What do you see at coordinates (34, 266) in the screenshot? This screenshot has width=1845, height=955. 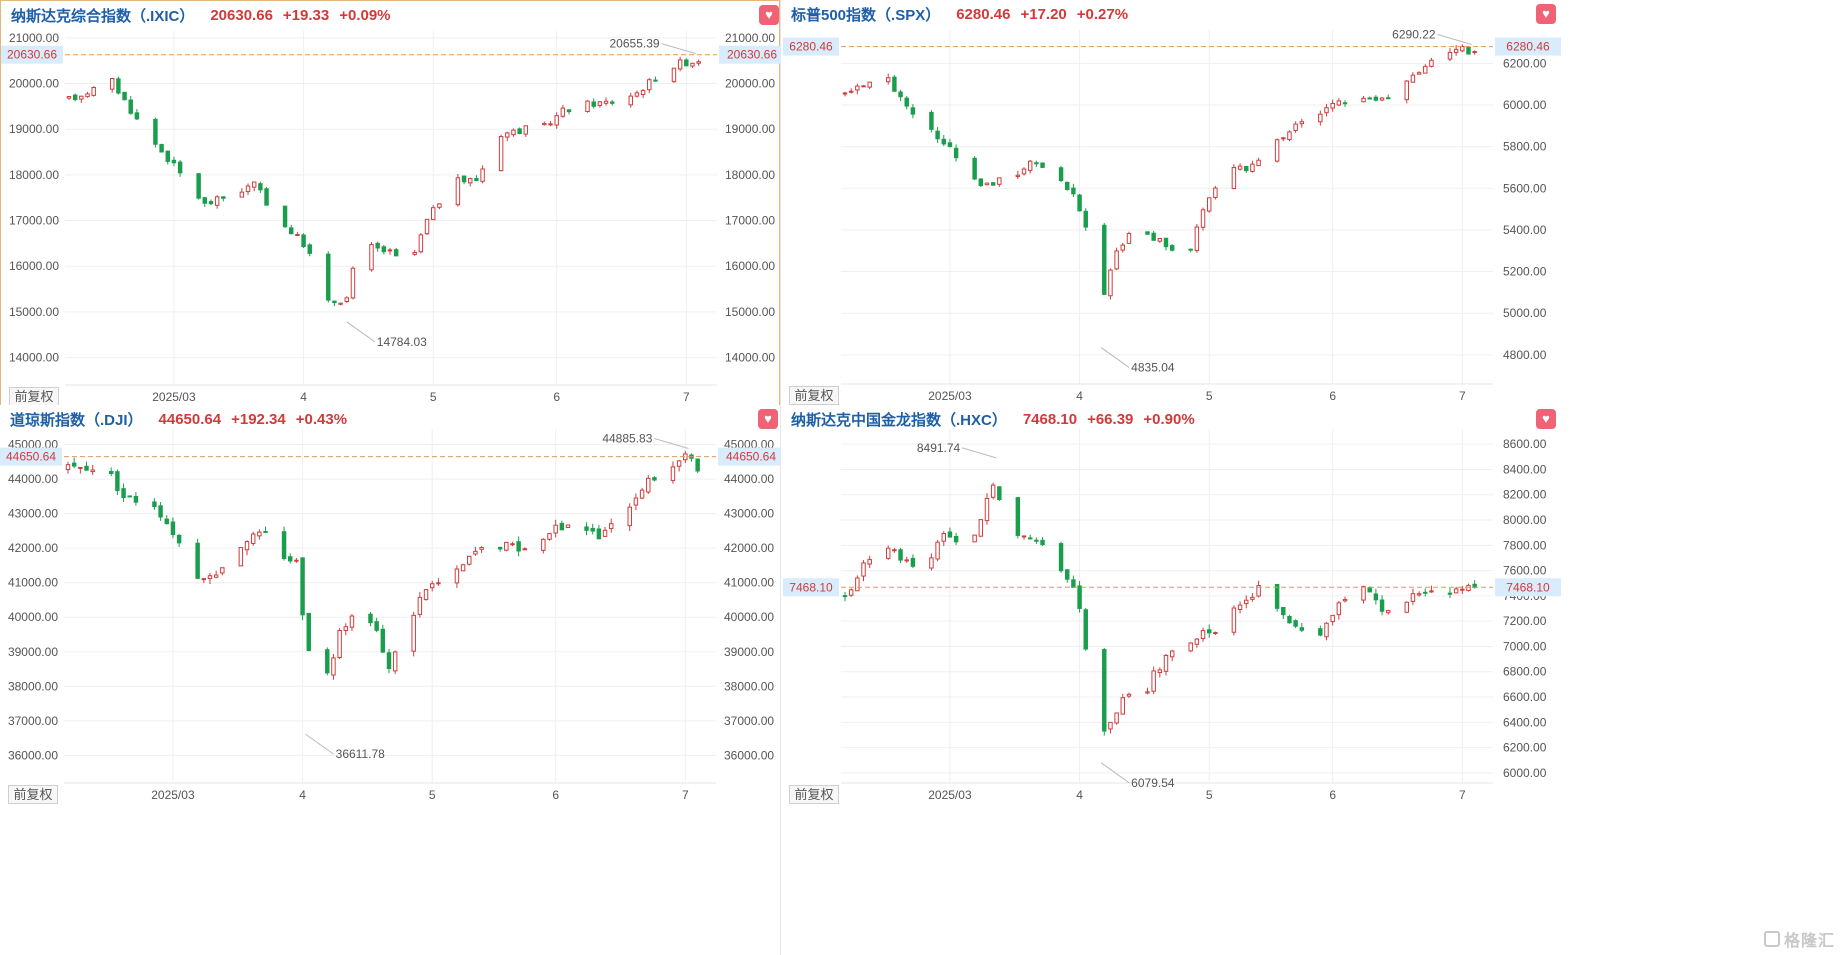 I see `y-tick-label-left: 16000.00` at bounding box center [34, 266].